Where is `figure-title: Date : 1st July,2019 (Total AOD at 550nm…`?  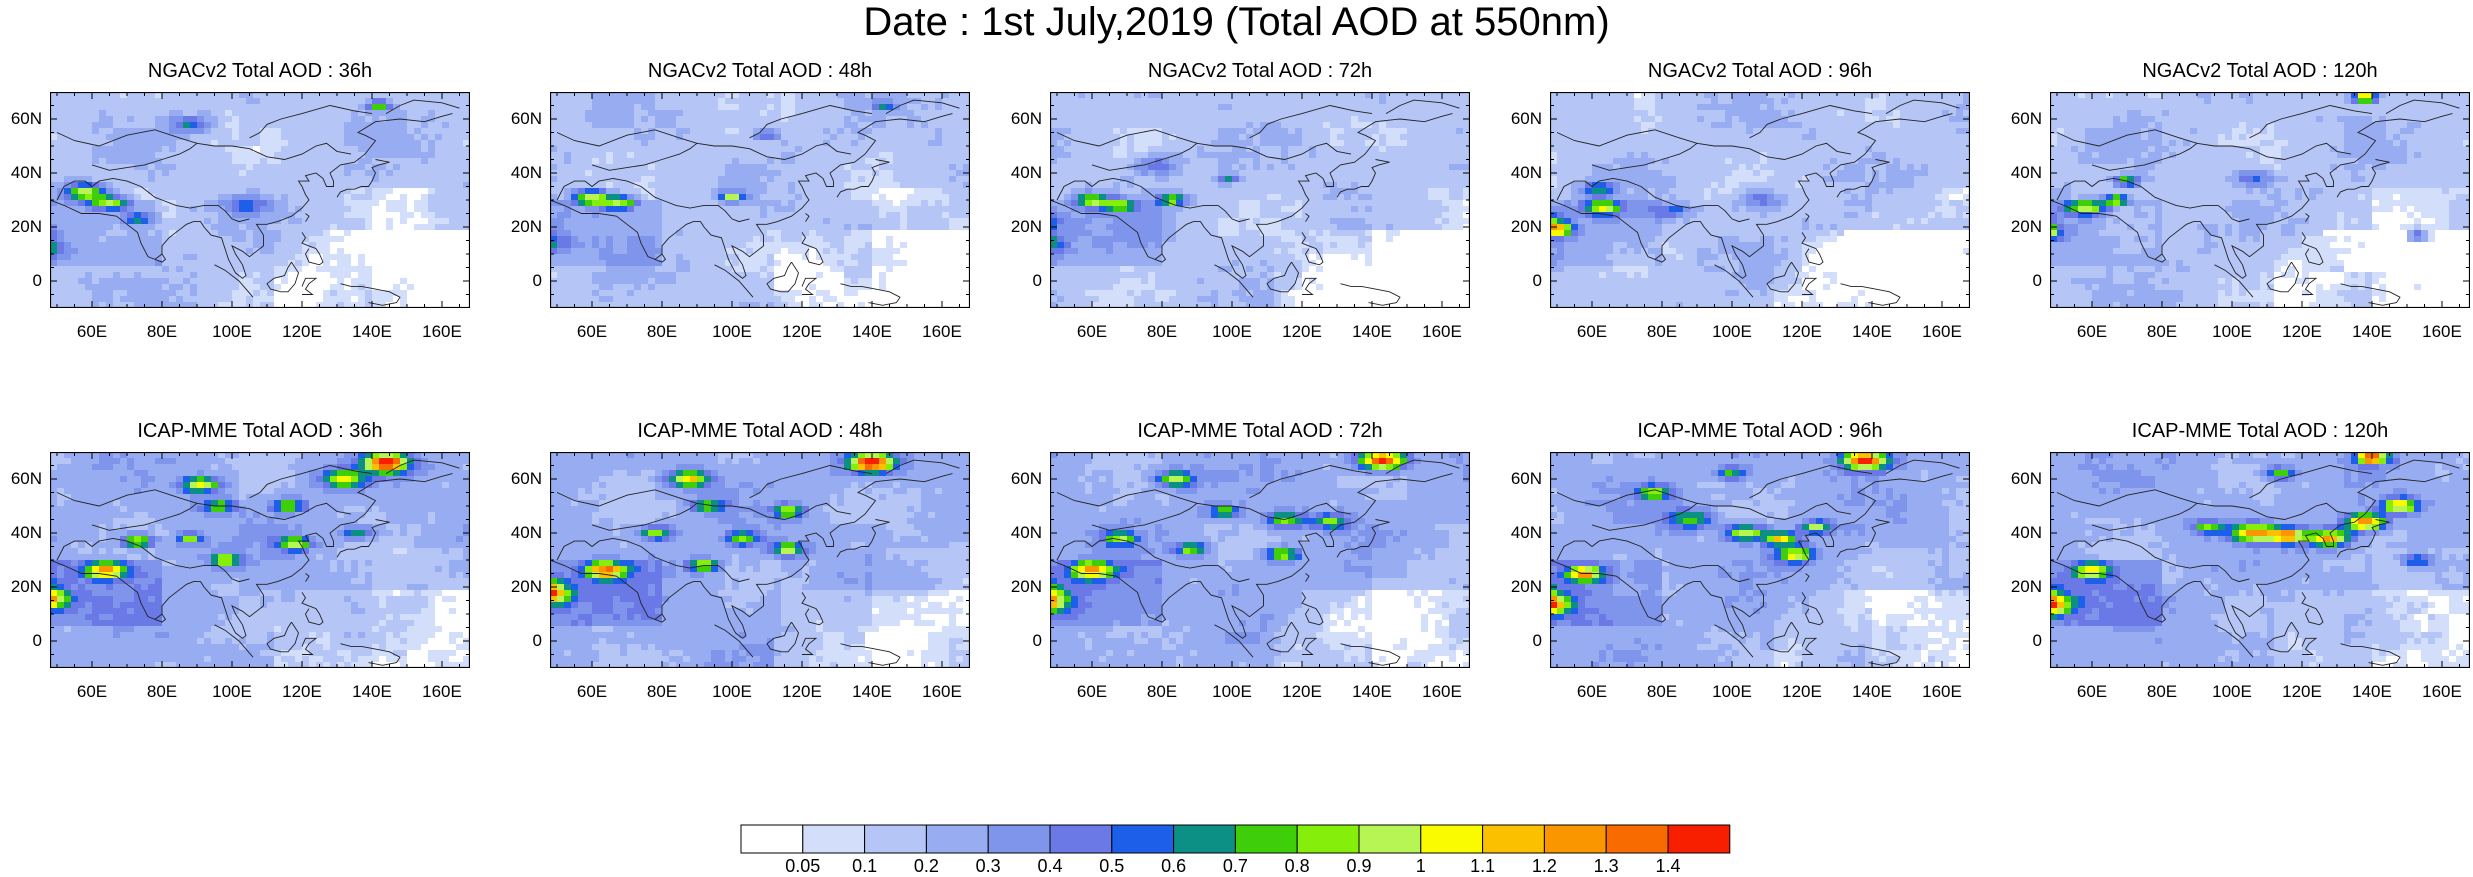
figure-title: Date : 1st July,2019 (Total AOD at 550nm… is located at coordinates (1236, 22).